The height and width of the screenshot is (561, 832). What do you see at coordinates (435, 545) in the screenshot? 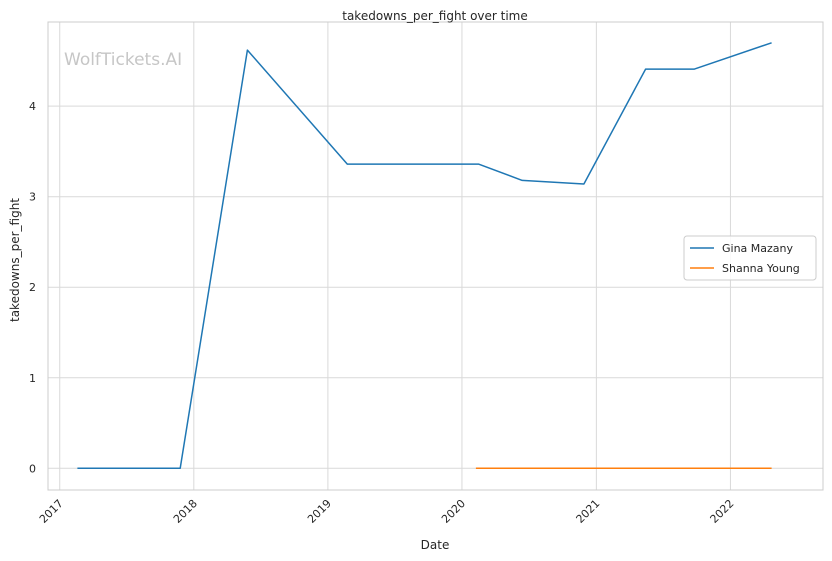
I see `x-axis-label: Date` at bounding box center [435, 545].